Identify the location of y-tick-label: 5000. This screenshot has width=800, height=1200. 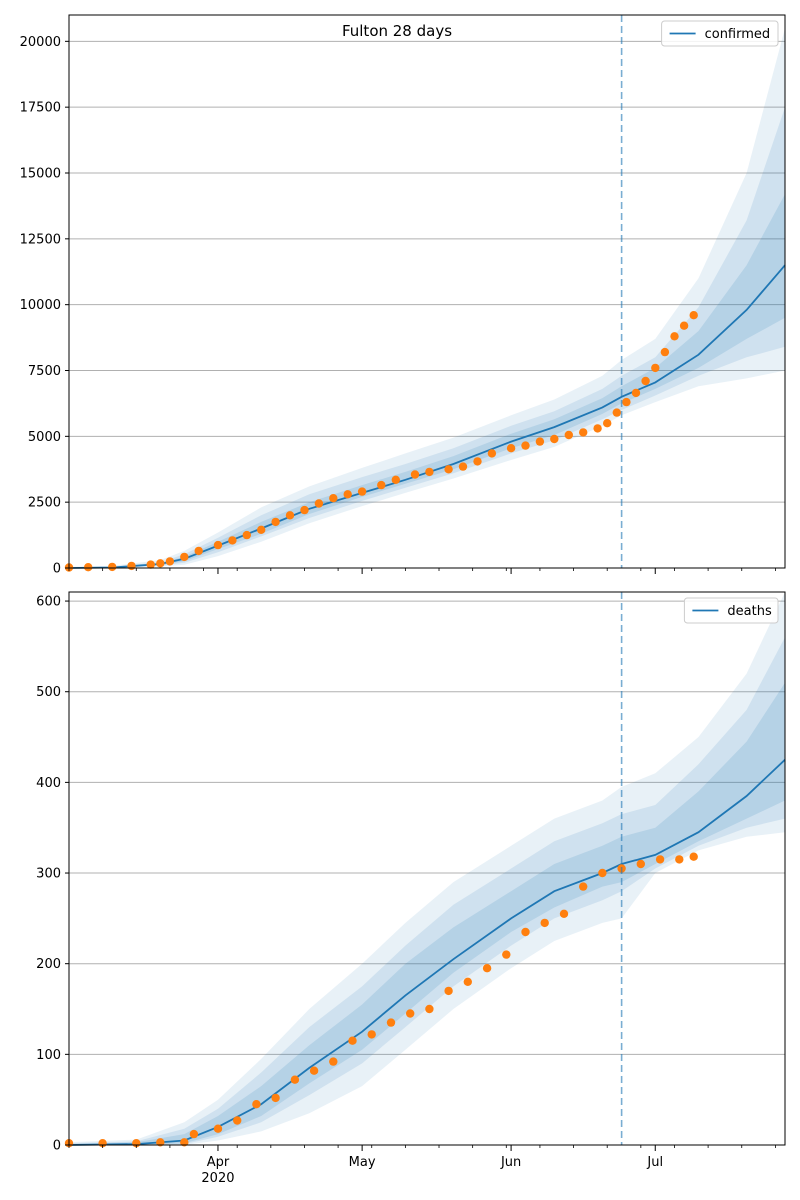
(44, 437).